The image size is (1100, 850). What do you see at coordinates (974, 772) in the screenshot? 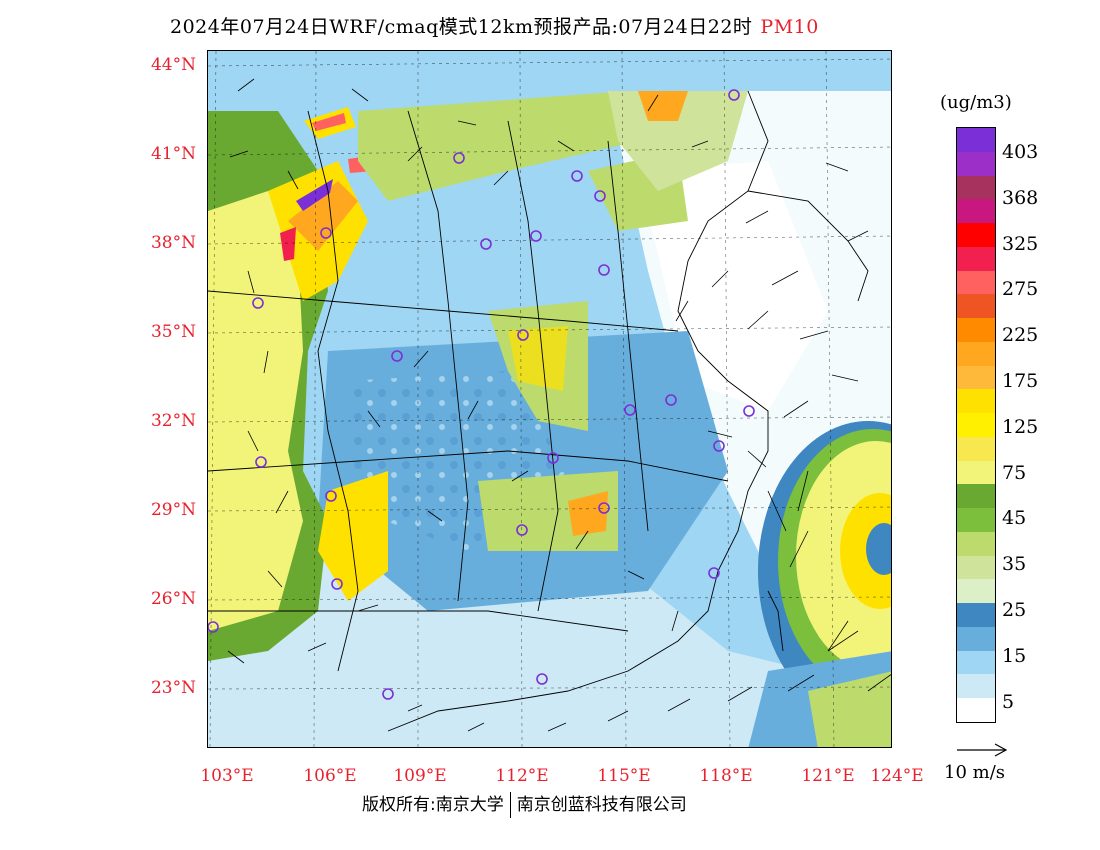
I see `wind-scale-label: 10 m/s` at bounding box center [974, 772].